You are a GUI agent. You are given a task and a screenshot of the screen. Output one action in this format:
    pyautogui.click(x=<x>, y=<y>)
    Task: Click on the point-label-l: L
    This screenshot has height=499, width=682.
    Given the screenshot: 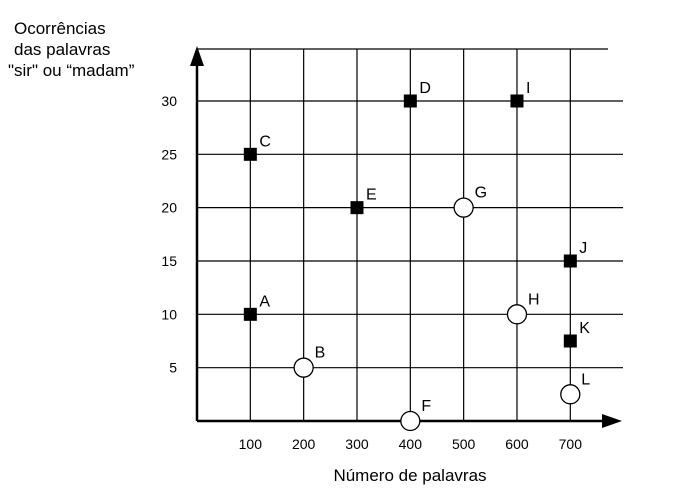 What is the action you would take?
    pyautogui.click(x=585, y=379)
    